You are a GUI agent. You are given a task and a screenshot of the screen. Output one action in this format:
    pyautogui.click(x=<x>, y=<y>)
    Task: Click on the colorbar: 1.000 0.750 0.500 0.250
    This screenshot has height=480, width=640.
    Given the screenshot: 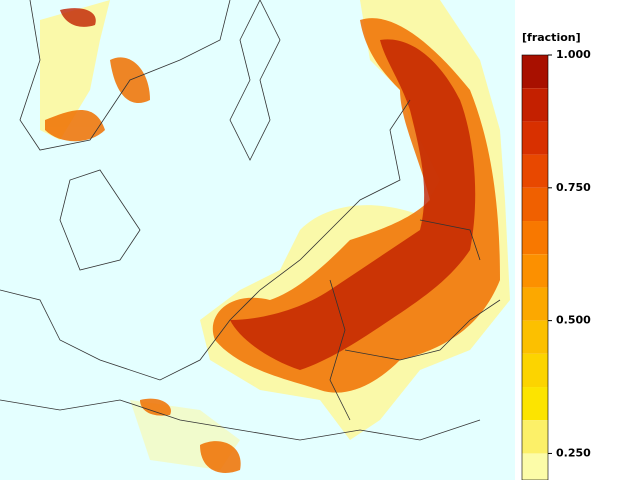 What is the action you would take?
    pyautogui.click(x=556, y=264)
    